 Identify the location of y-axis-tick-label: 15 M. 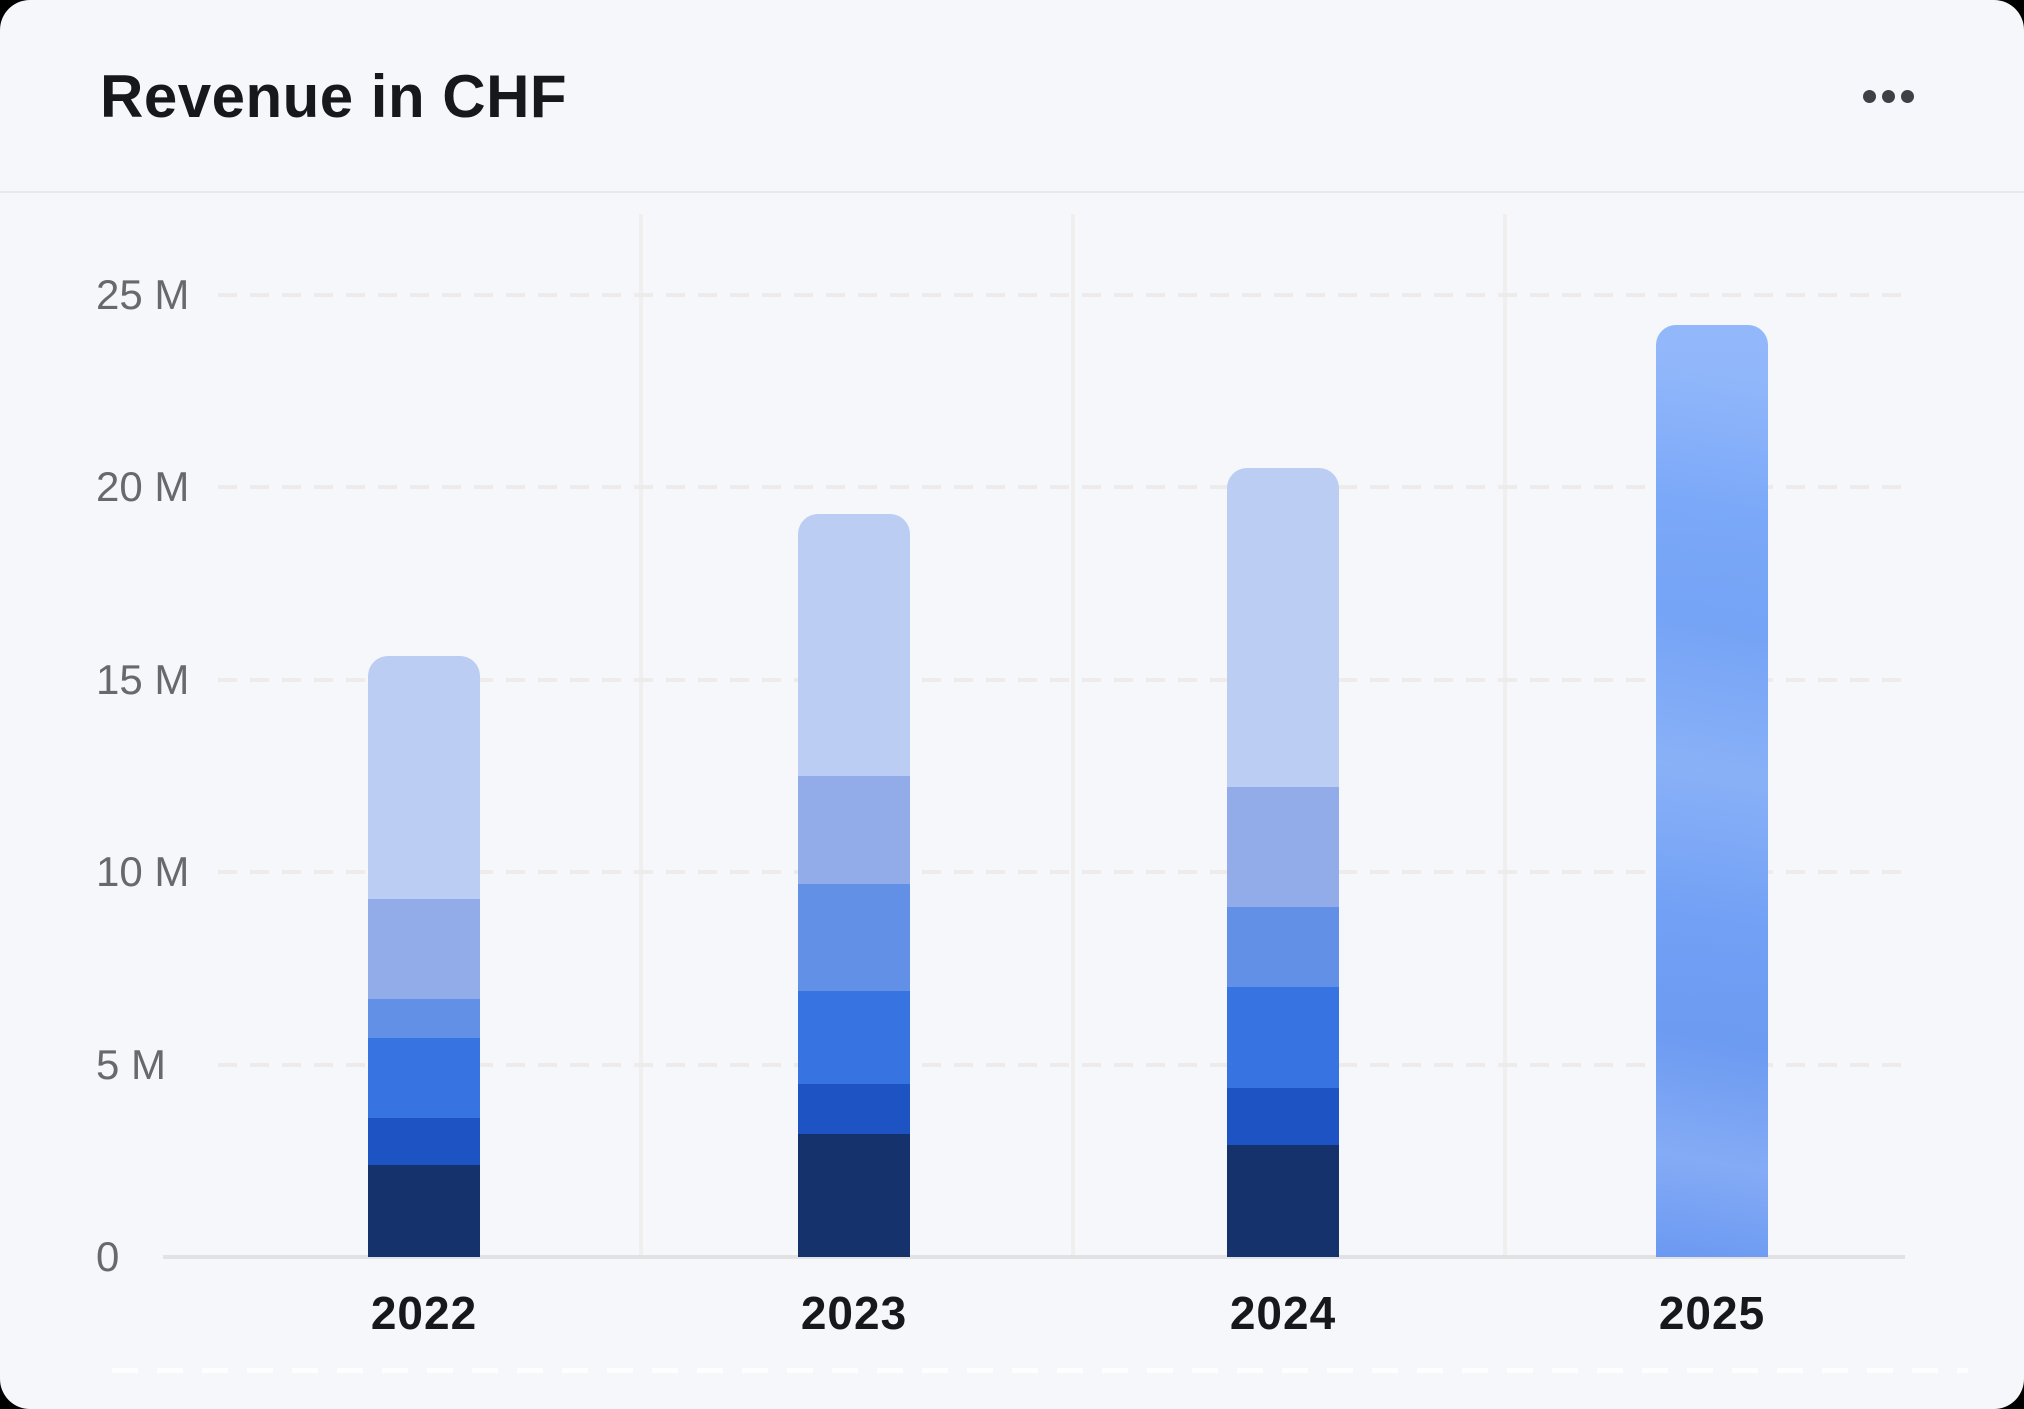
(143, 679).